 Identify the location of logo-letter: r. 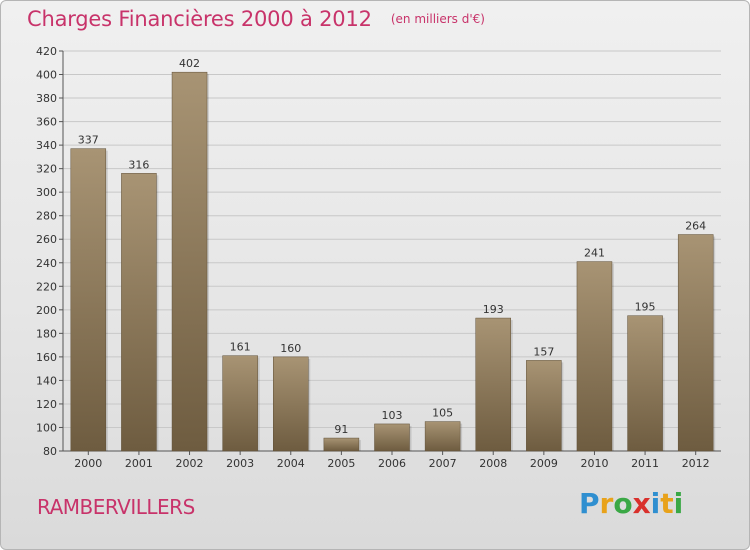
(606, 503).